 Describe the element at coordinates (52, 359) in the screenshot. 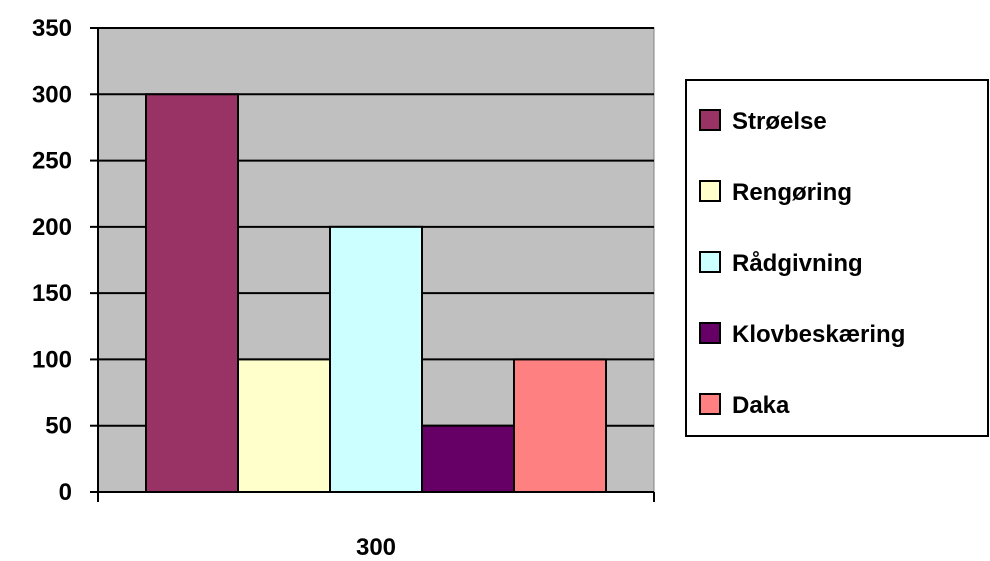

I see `y-tick-label: 100` at that location.